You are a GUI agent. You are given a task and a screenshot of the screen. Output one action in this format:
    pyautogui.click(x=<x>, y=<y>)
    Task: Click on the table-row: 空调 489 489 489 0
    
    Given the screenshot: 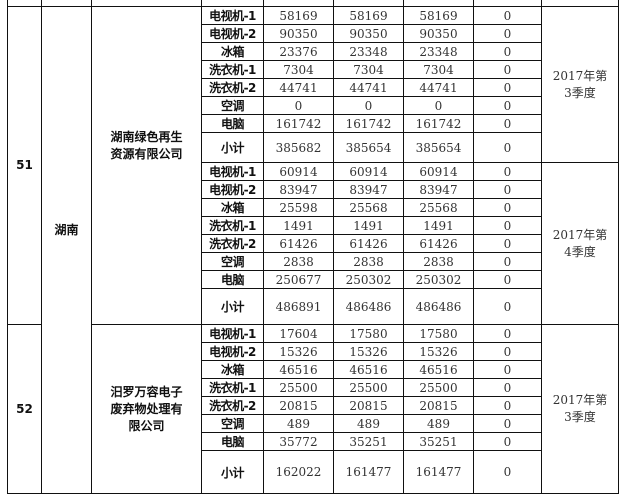 What is the action you would take?
    pyautogui.click(x=313, y=423)
    